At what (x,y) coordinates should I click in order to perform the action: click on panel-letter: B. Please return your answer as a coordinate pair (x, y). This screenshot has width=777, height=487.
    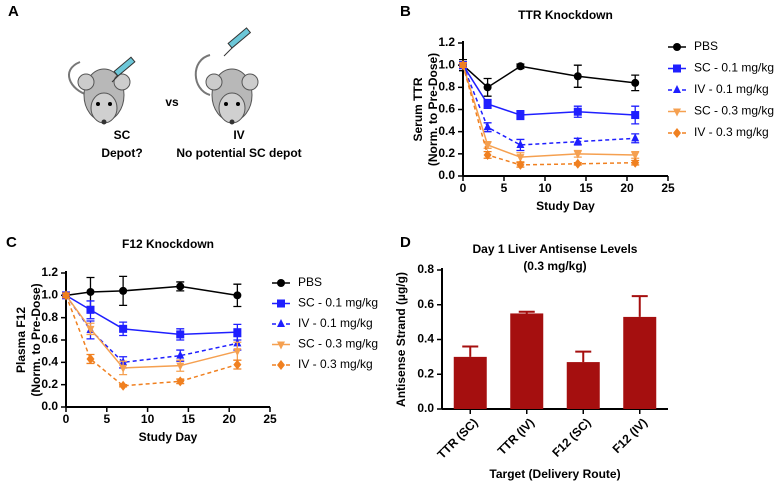
    Looking at the image, I should click on (405, 11).